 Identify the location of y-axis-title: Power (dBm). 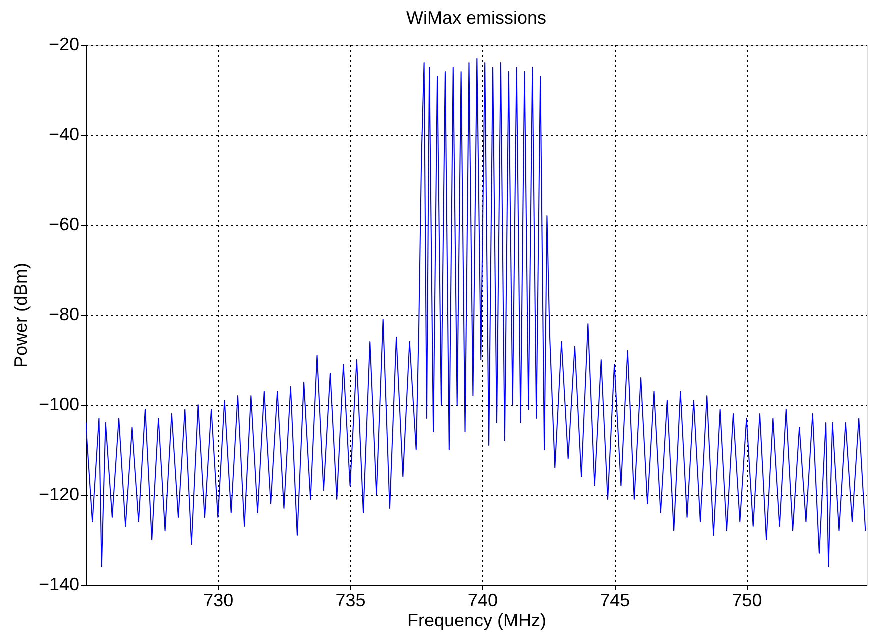
(20, 315).